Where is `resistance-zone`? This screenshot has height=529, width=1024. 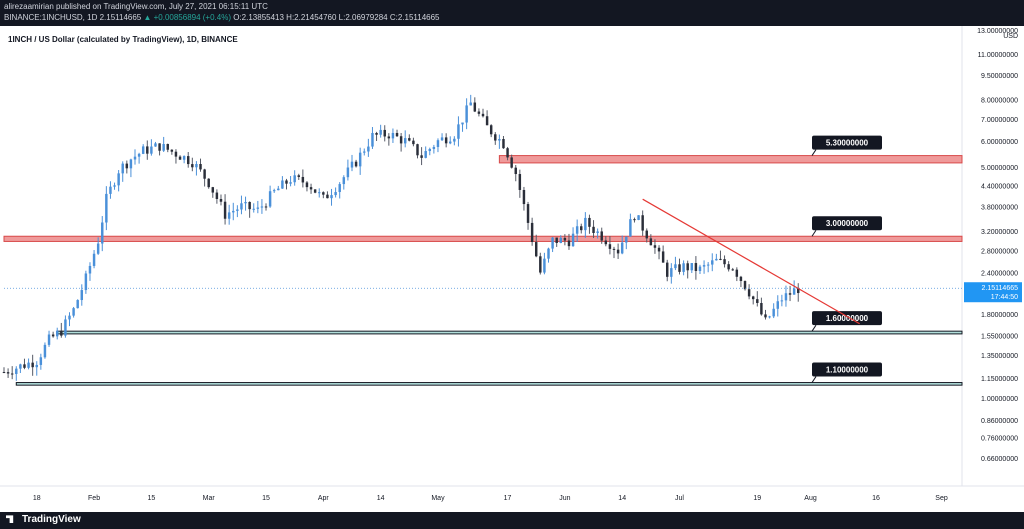
resistance-zone is located at coordinates (730, 159).